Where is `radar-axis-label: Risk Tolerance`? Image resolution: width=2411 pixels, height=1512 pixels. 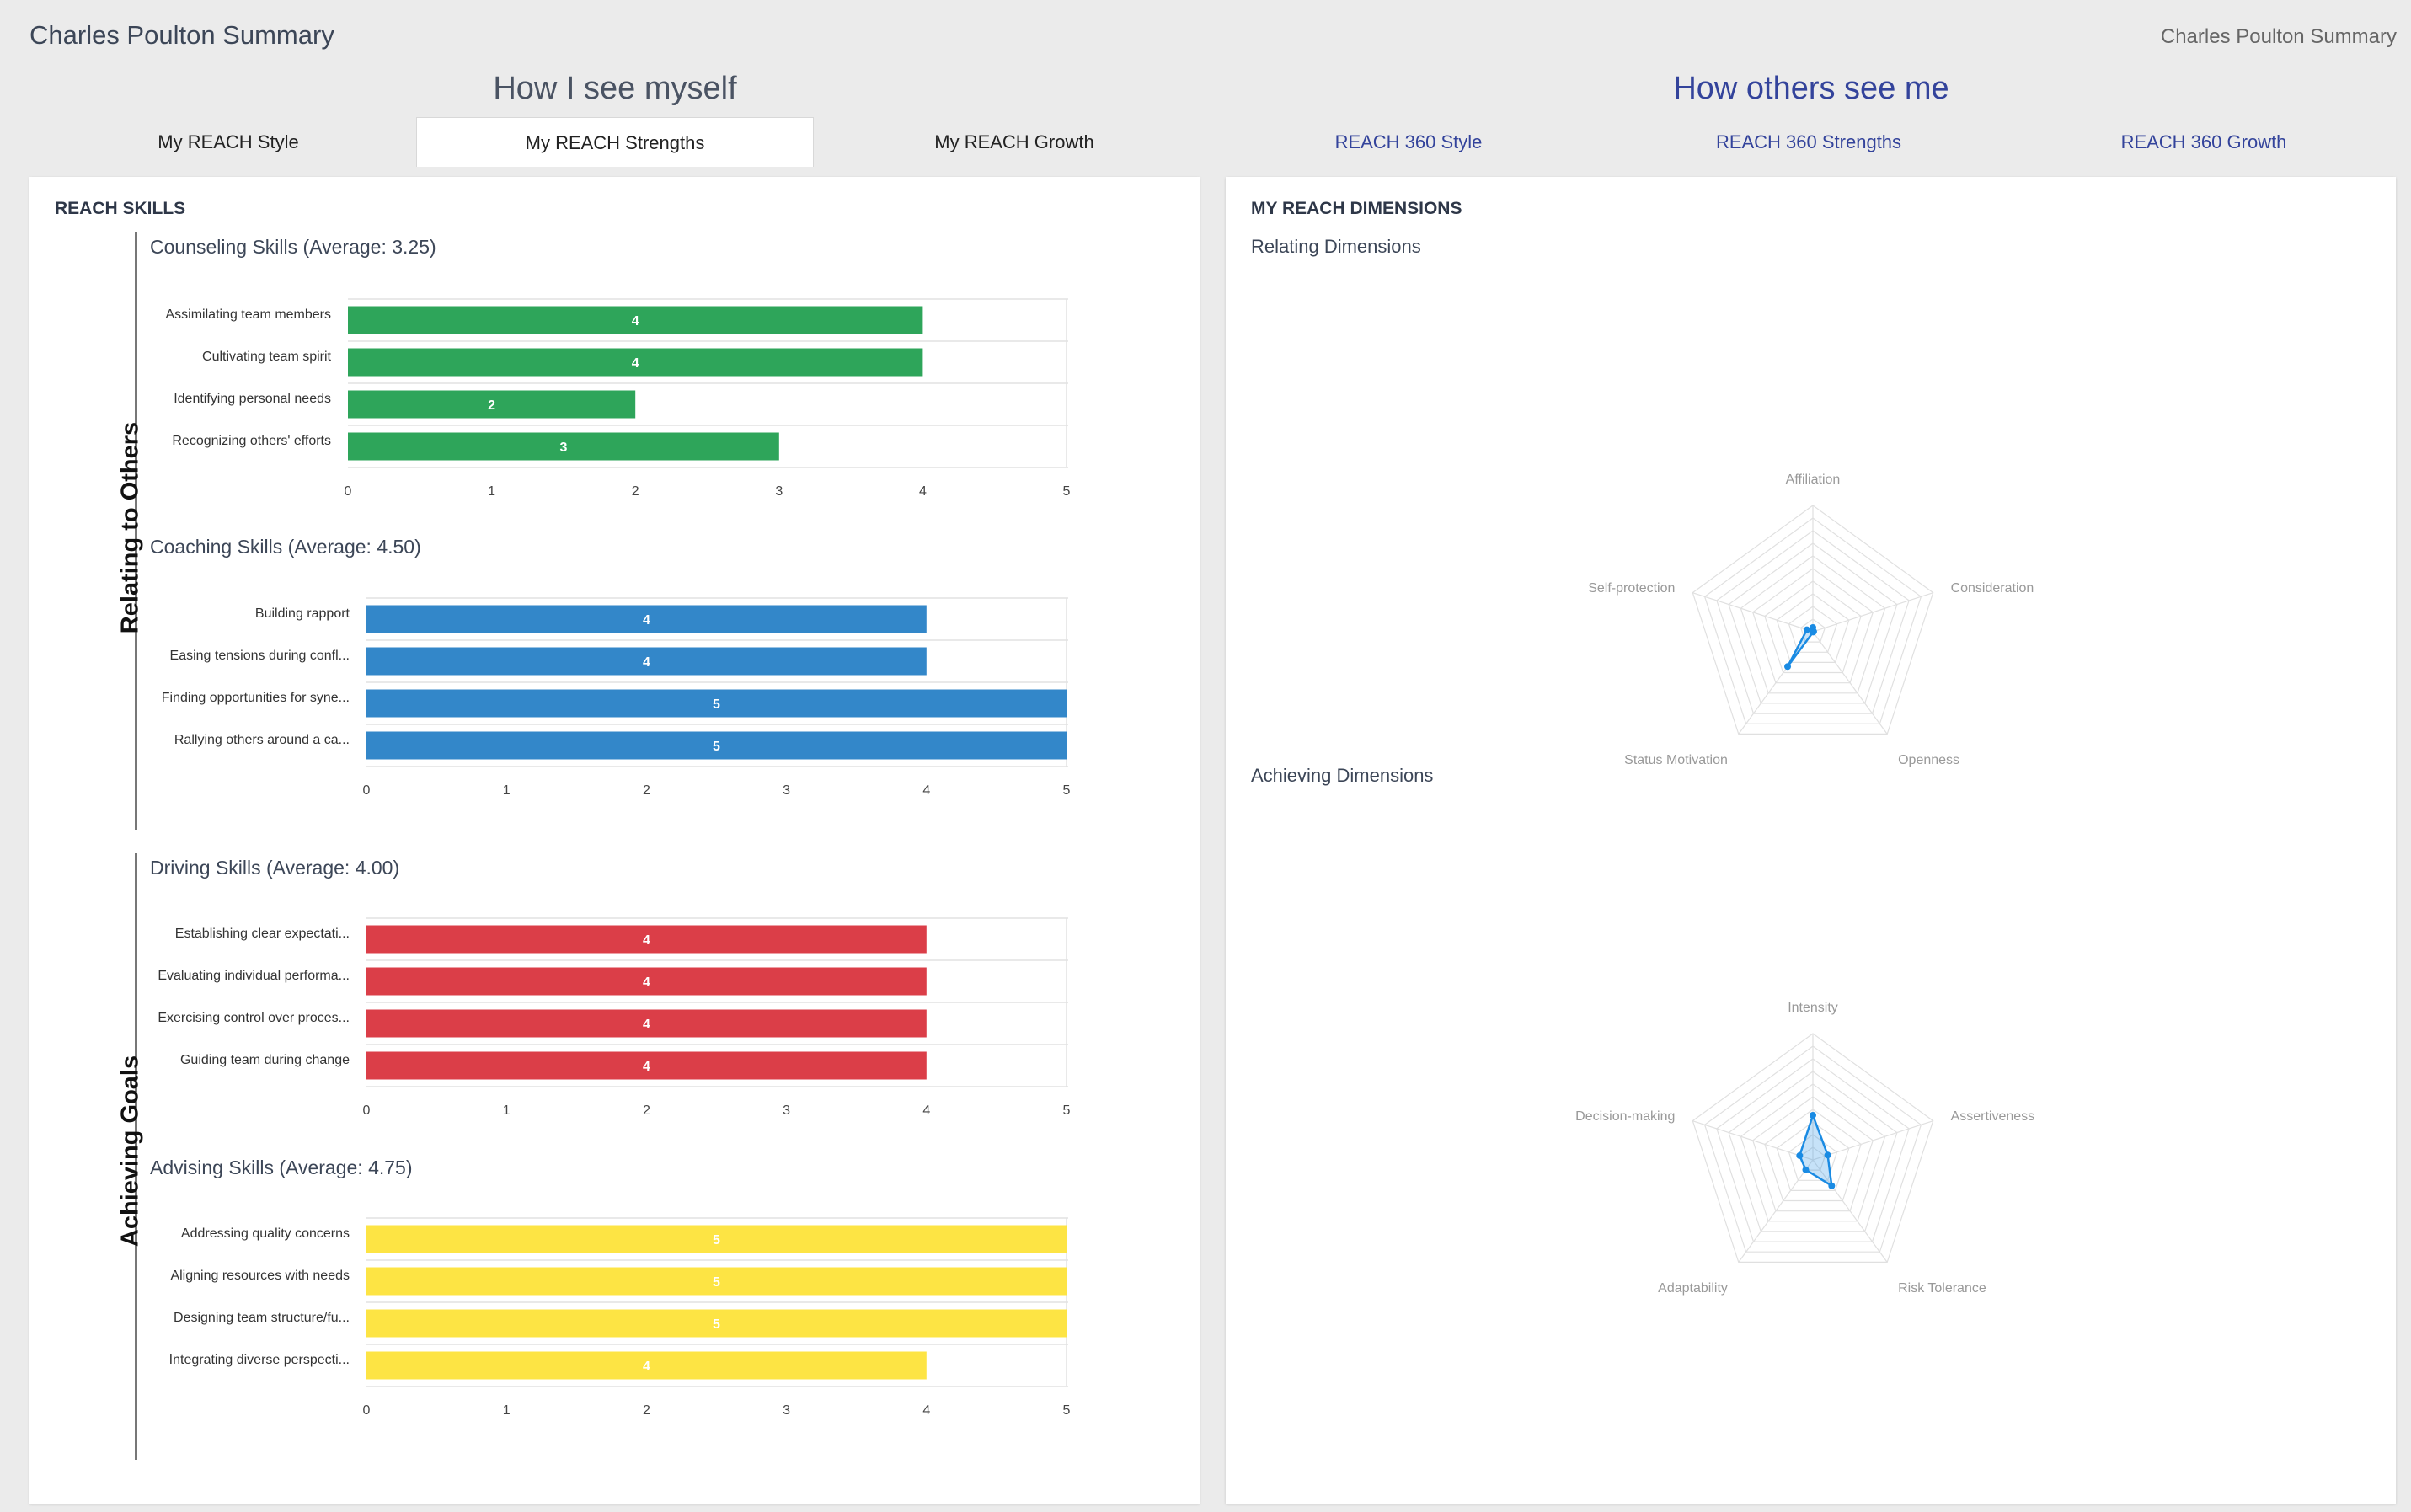 radar-axis-label: Risk Tolerance is located at coordinates (1942, 1288).